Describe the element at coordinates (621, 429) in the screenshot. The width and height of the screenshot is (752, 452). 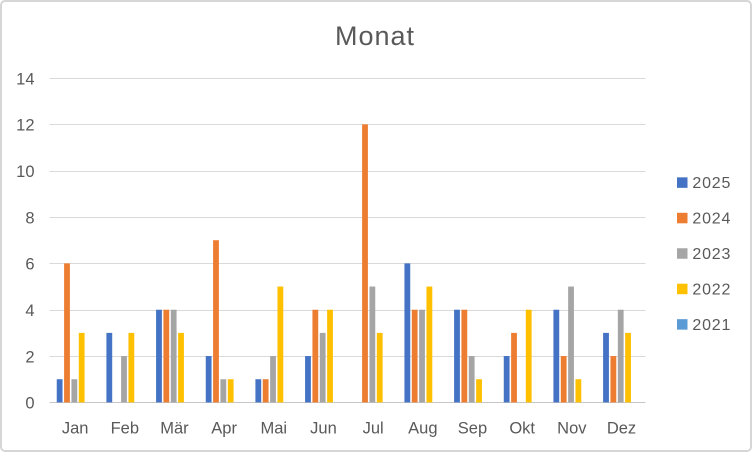
I see `svg-text: Dez` at that location.